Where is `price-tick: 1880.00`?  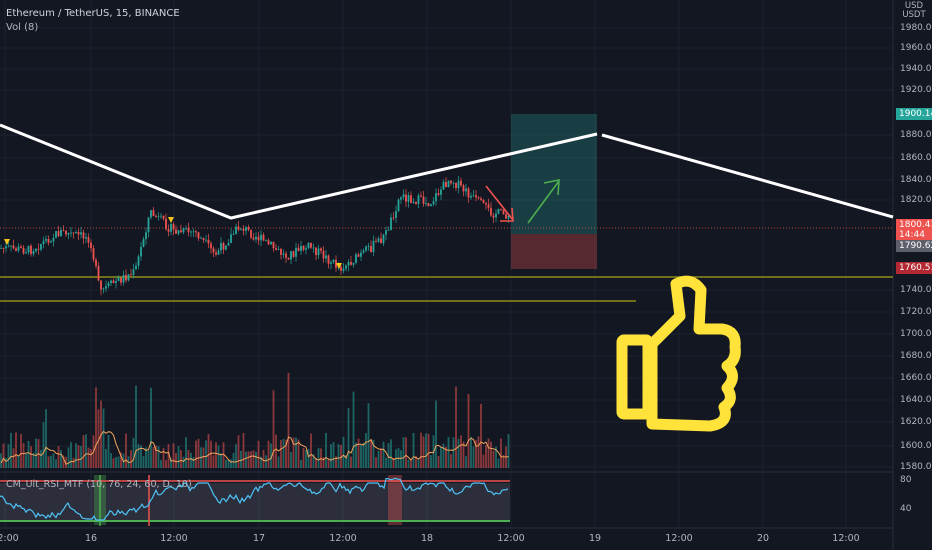
price-tick: 1880.00 is located at coordinates (916, 135).